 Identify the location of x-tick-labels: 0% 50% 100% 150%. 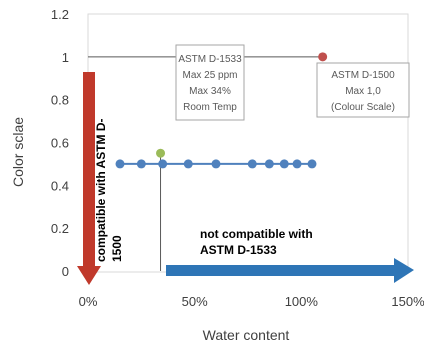
(251, 301).